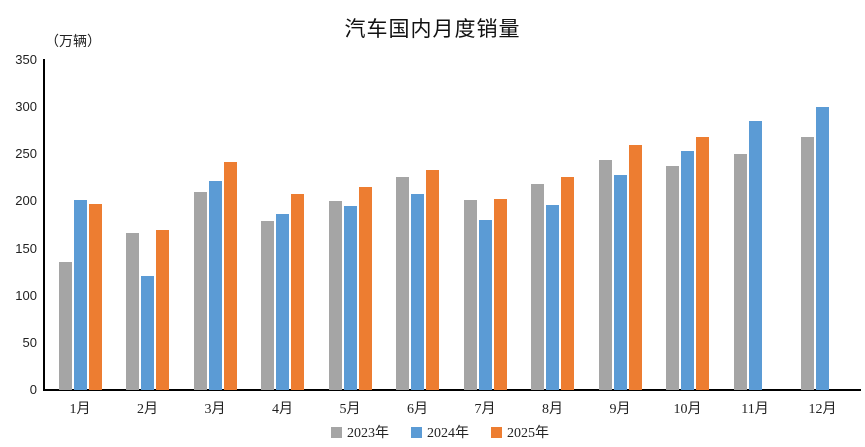 The height and width of the screenshot is (447, 865). What do you see at coordinates (147, 332) in the screenshot?
I see `bar-2024年-2月` at bounding box center [147, 332].